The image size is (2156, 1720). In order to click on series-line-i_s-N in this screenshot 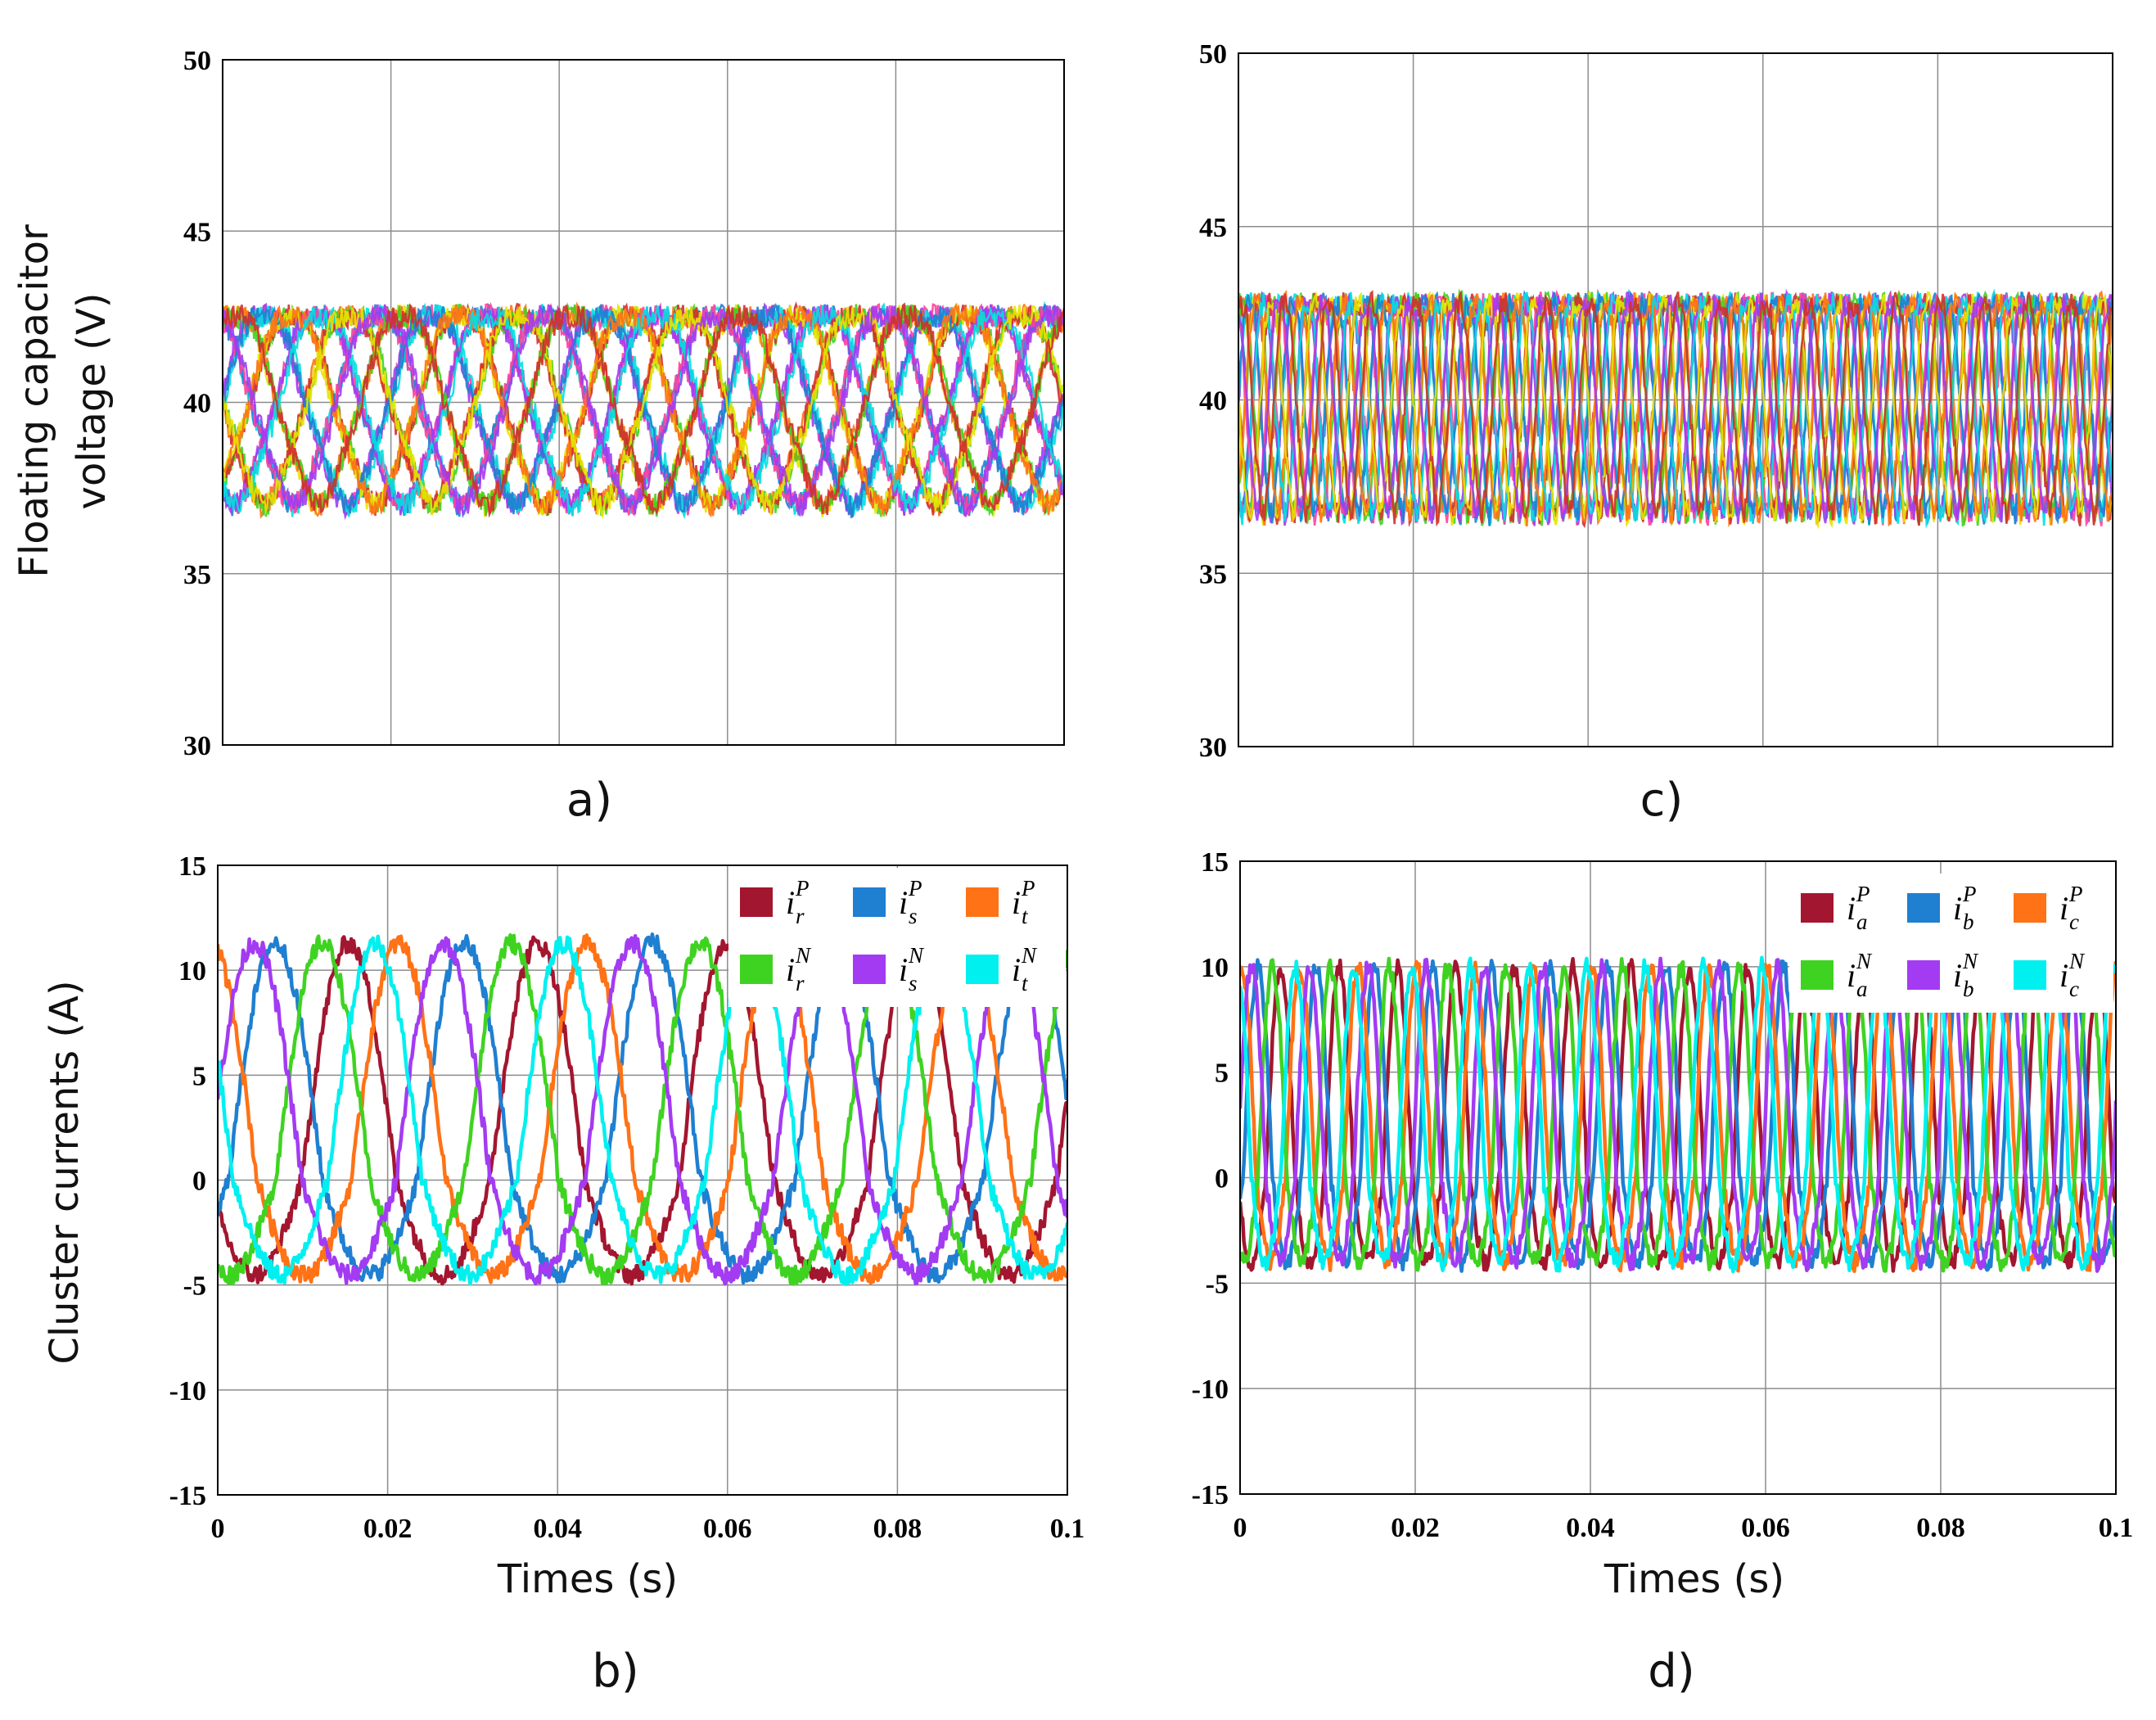, I will do `click(642, 1109)`.